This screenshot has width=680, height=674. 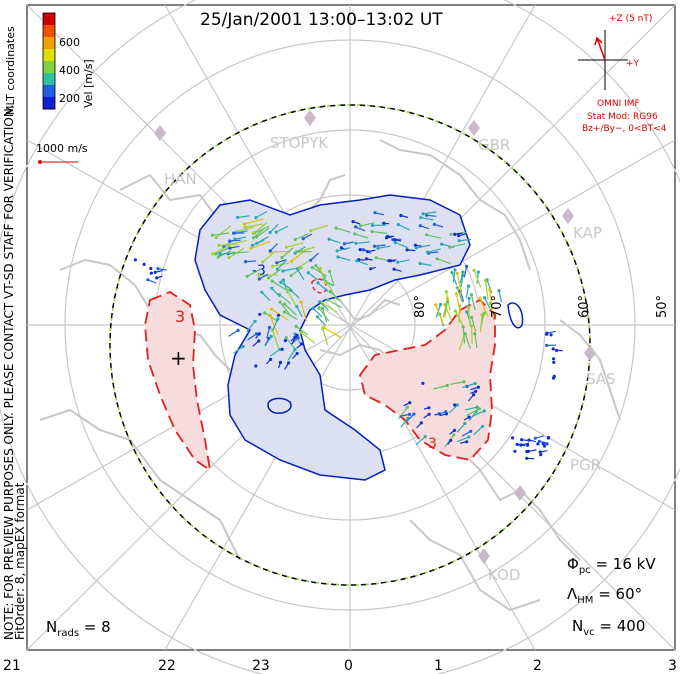 What do you see at coordinates (40, 162) in the screenshot?
I see `ref-vector-dot` at bounding box center [40, 162].